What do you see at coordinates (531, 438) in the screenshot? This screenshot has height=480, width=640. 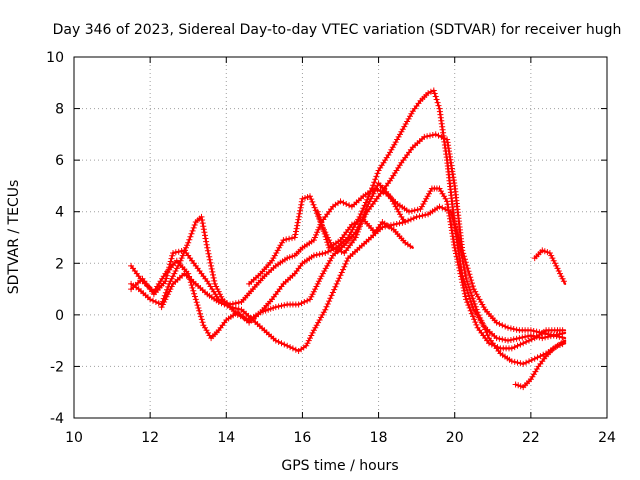 I see `x-tick-label: 22` at bounding box center [531, 438].